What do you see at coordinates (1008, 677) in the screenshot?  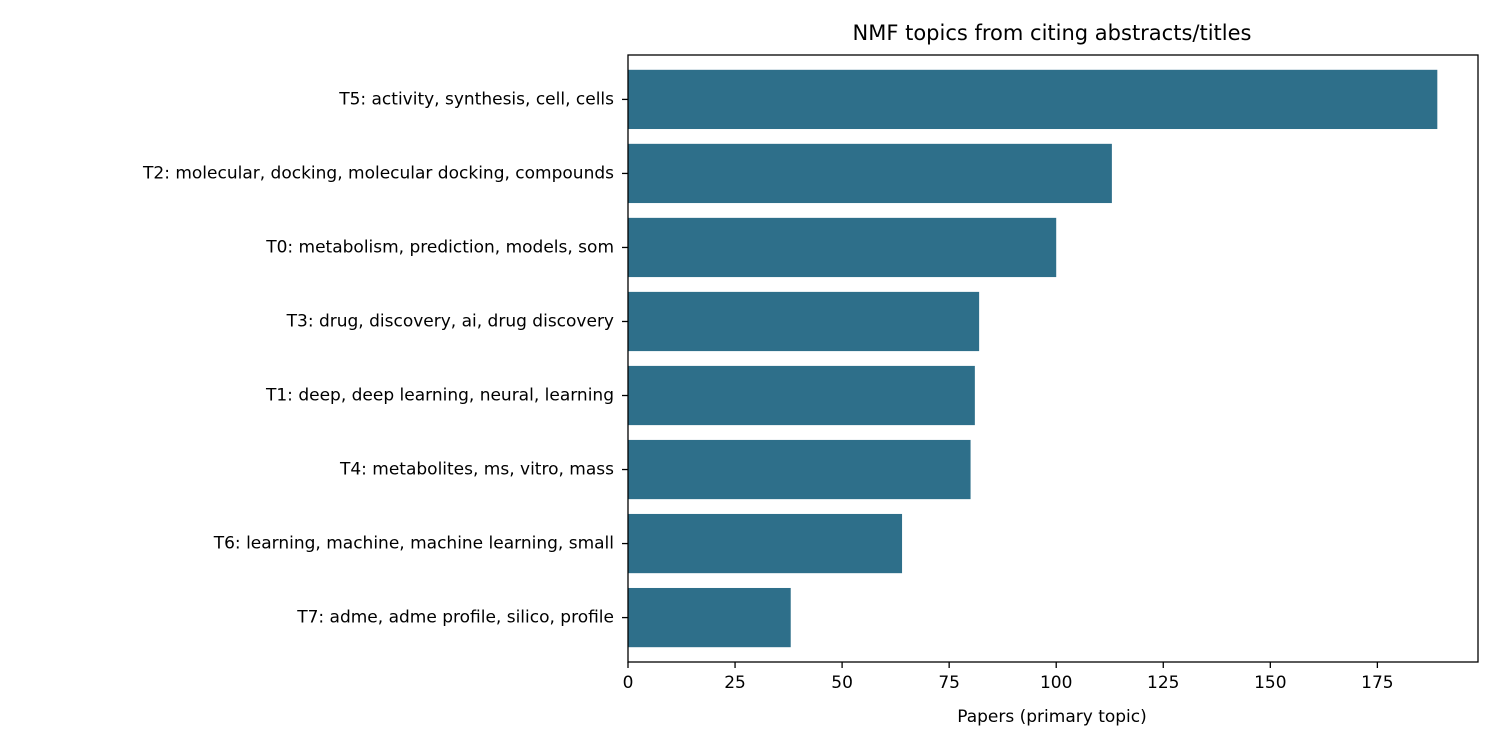 I see `x-tick-labels: 0 25 50 75 100 125 150 175` at bounding box center [1008, 677].